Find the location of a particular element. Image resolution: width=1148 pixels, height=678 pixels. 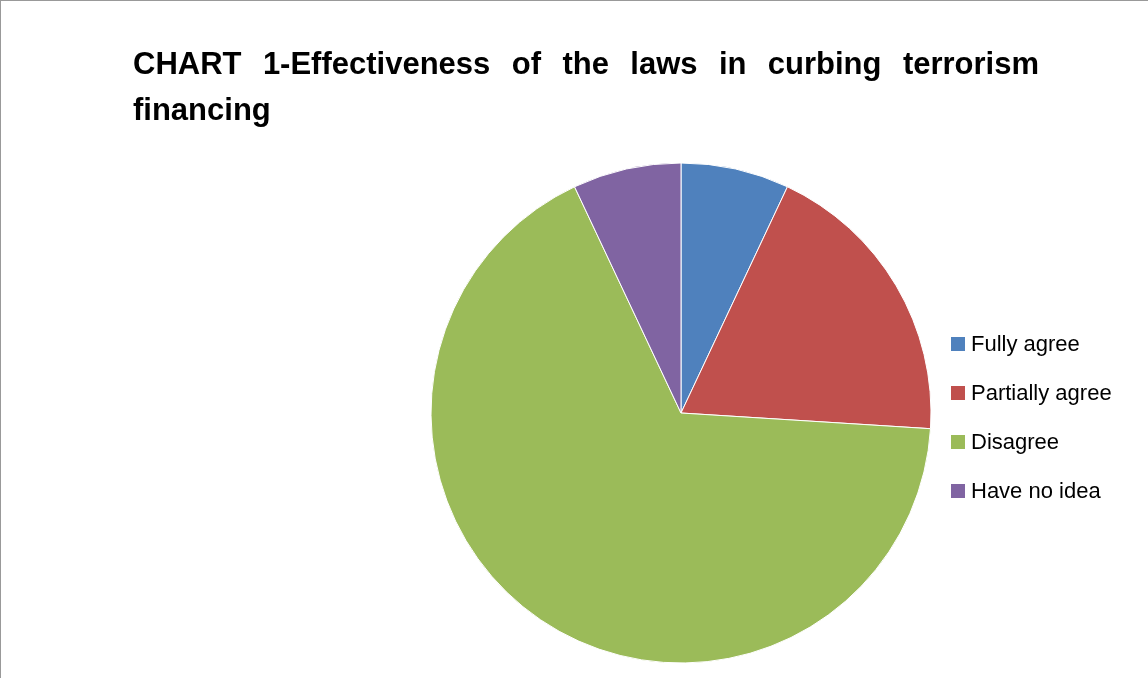

legend-label: Have no idea is located at coordinates (1036, 490).